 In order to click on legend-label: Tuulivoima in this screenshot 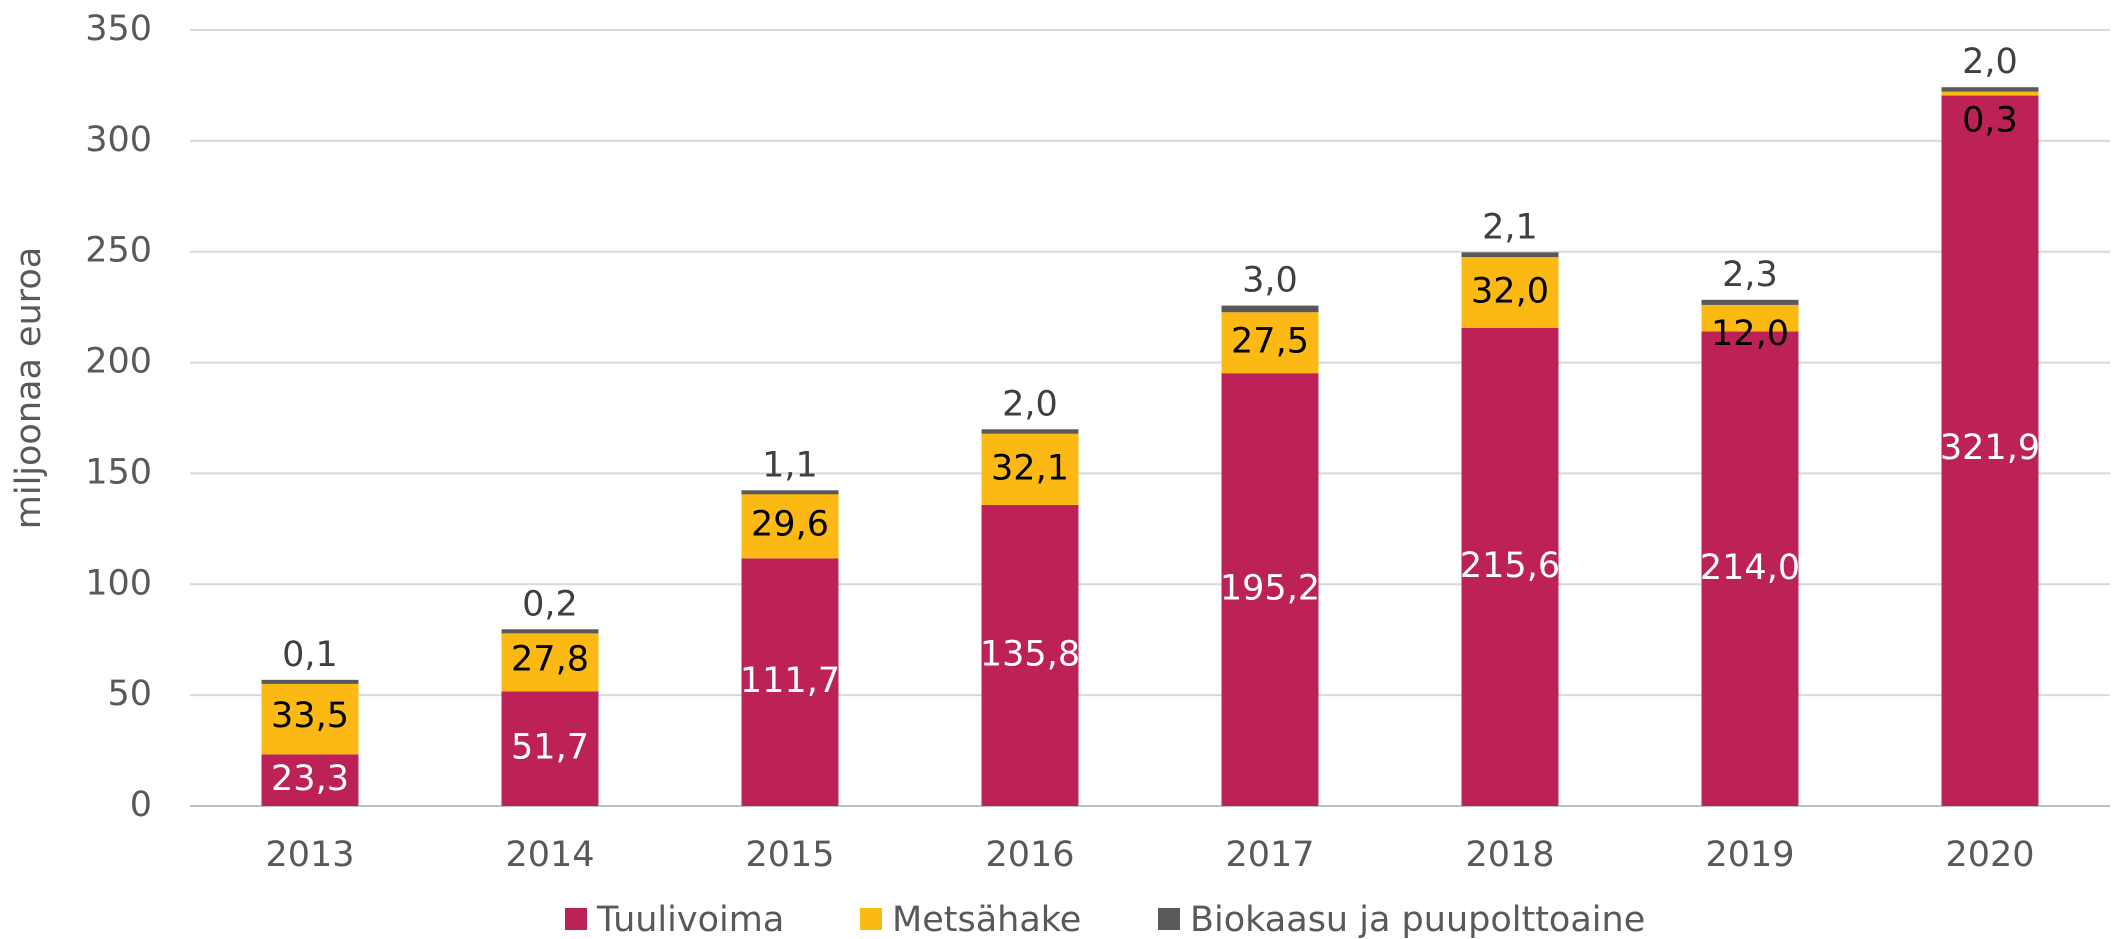, I will do `click(690, 919)`.